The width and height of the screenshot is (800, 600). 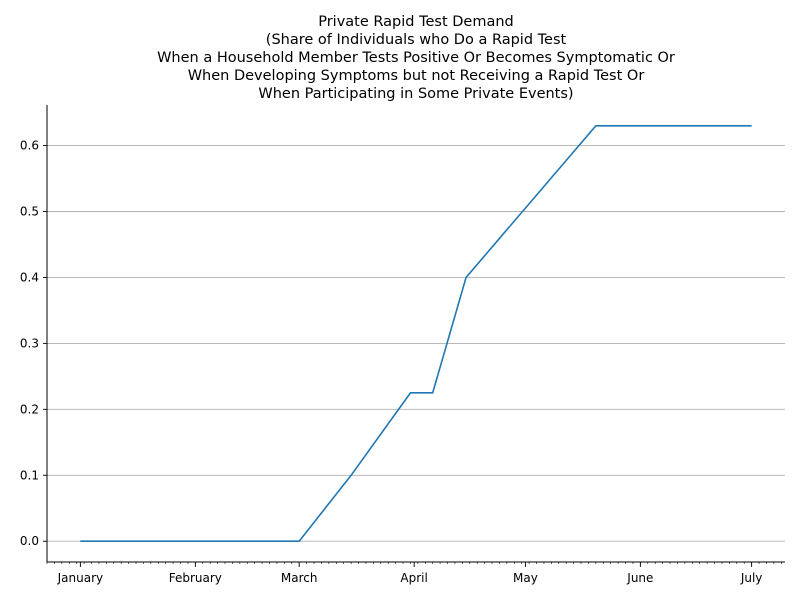 What do you see at coordinates (416, 22) in the screenshot?
I see `chart-title-line: Private Rapid Test Demand` at bounding box center [416, 22].